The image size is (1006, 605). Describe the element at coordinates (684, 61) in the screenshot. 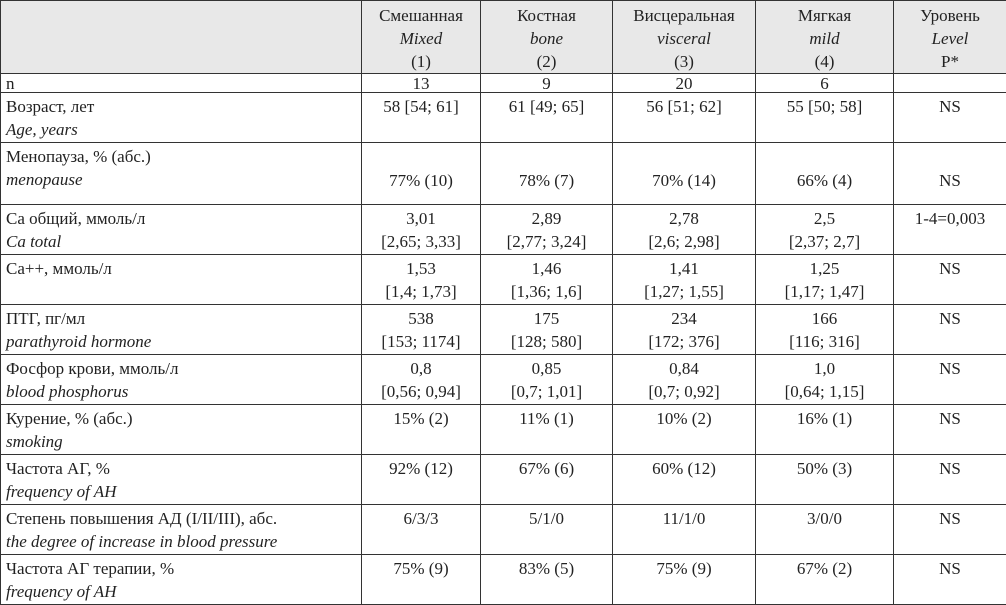

I see `header-text: (3)` at that location.